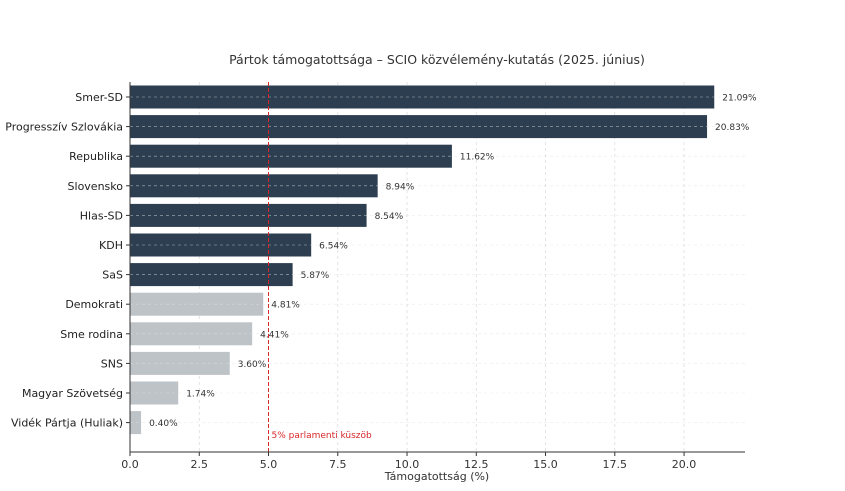  Describe the element at coordinates (101, 215) in the screenshot. I see `y-tick-label: Hlas-SD` at that location.